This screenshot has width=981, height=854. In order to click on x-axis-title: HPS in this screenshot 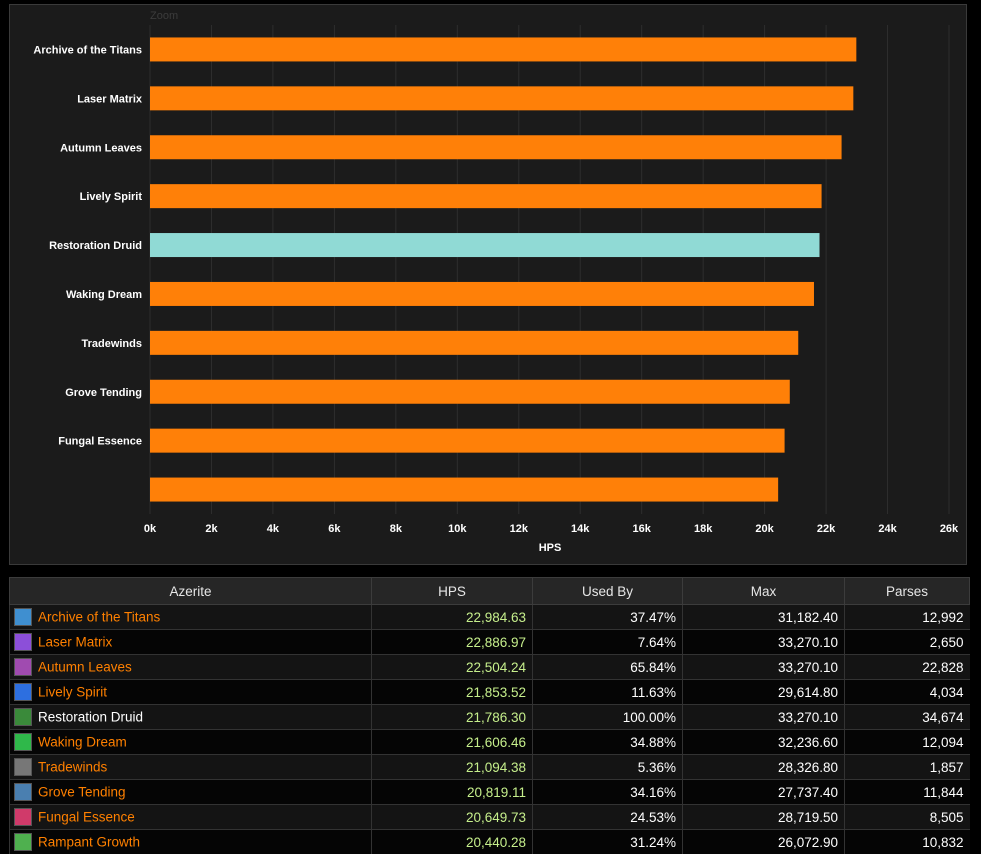, I will do `click(550, 548)`.